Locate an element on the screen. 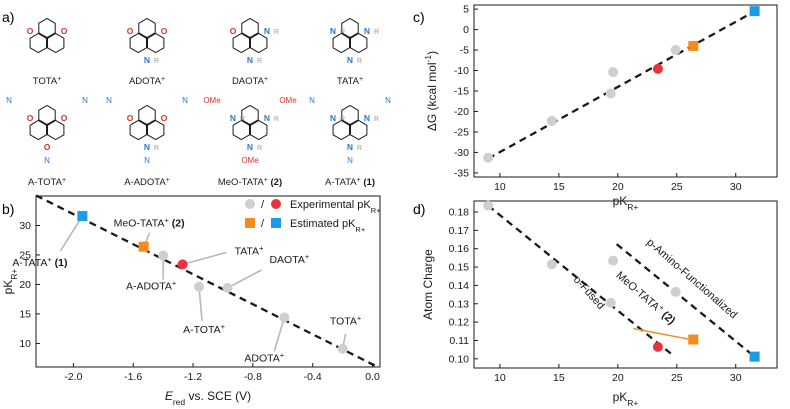  point-label: DAOTA+ is located at coordinates (289, 258).